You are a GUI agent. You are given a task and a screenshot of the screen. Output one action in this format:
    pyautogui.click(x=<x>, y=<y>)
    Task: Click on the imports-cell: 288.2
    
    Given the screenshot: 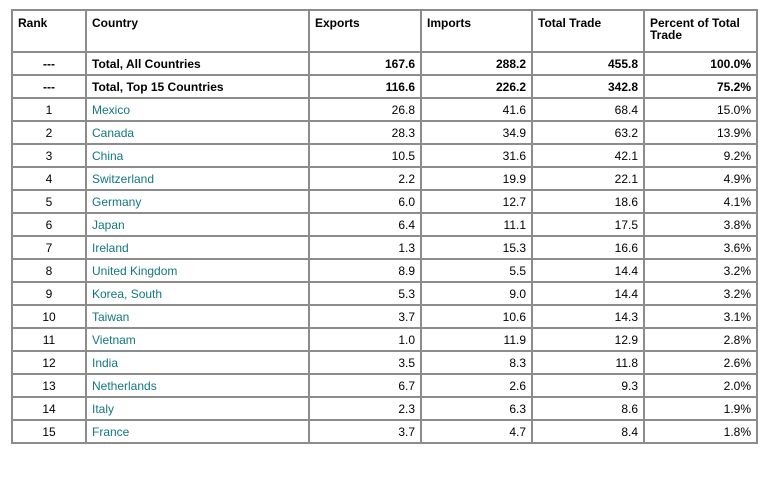 What is the action you would take?
    pyautogui.click(x=476, y=63)
    